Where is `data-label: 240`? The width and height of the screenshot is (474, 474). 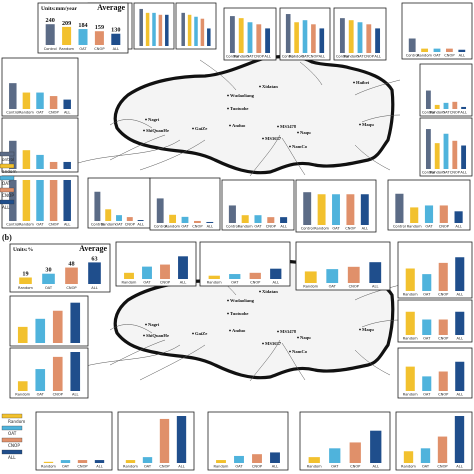
data-label: 240 is located at coordinates (50, 20).